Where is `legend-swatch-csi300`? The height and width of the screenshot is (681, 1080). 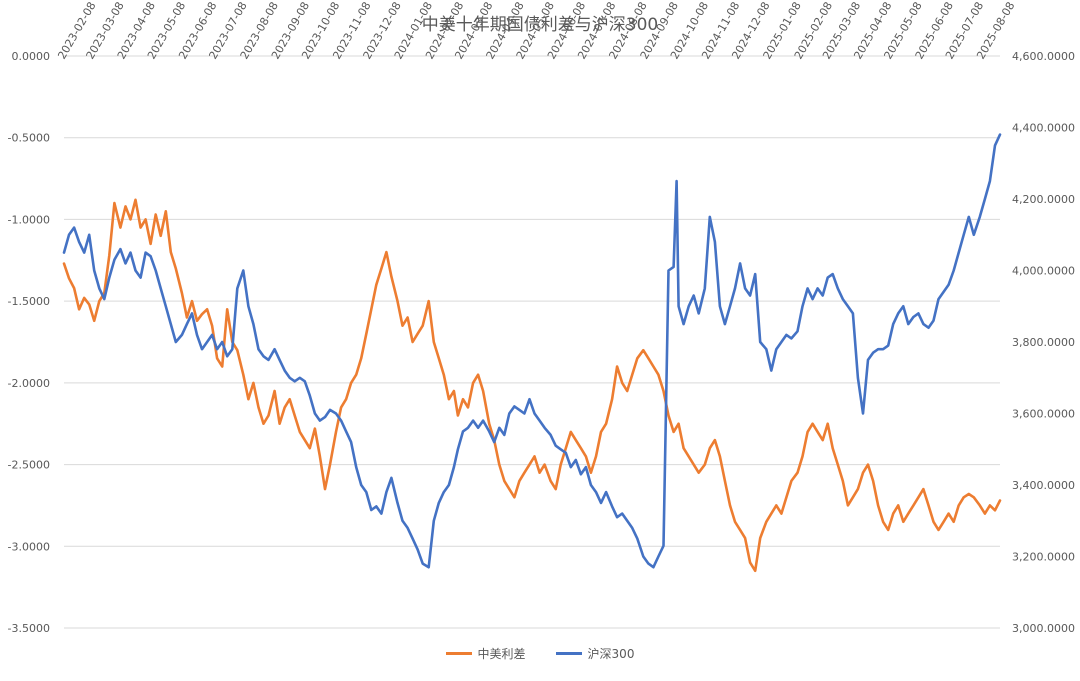 legend-swatch-csi300 is located at coordinates (568, 653).